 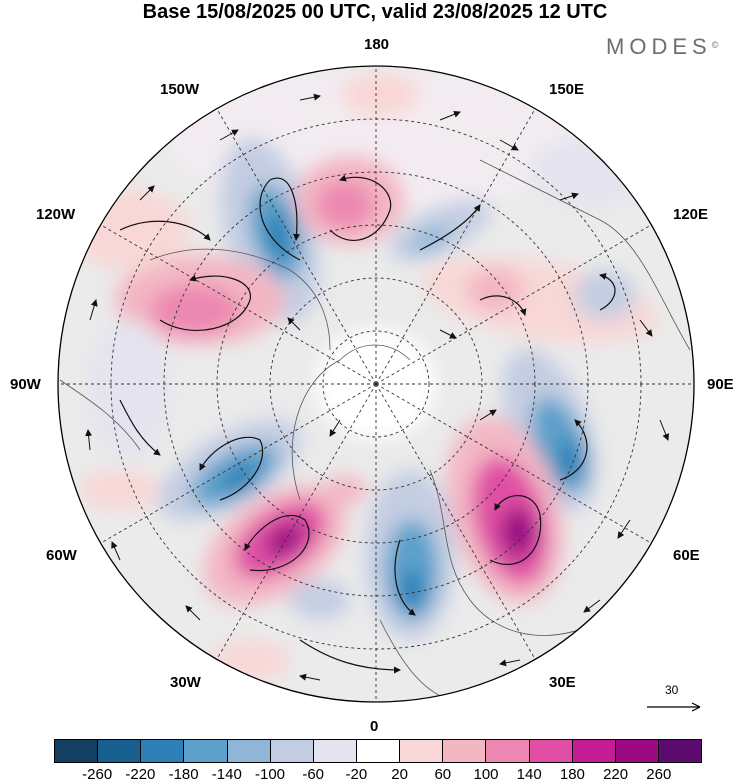 What do you see at coordinates (616, 774) in the screenshot?
I see `colorbar-tick-label: 220` at bounding box center [616, 774].